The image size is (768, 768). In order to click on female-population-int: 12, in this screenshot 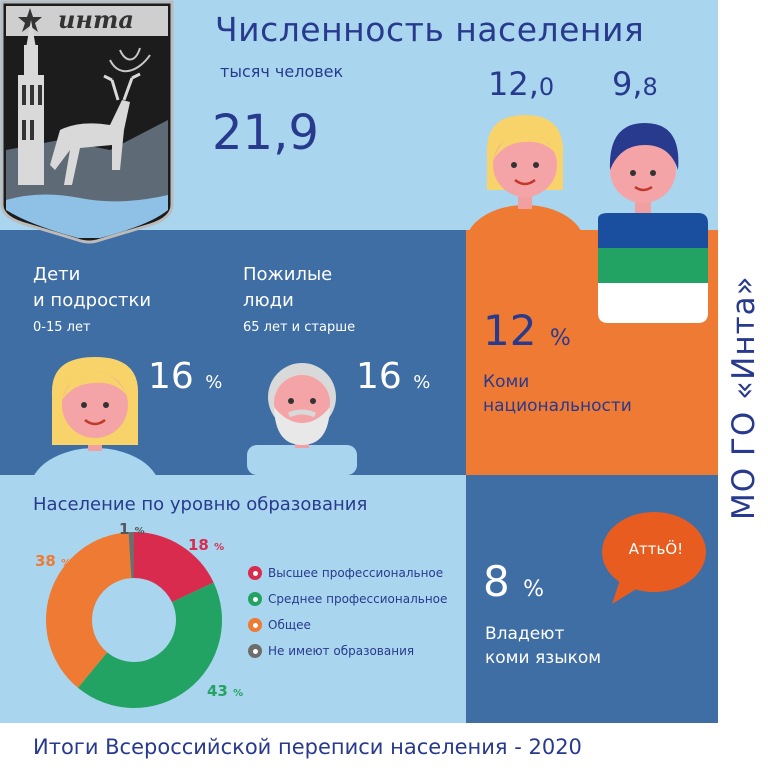, I will do `click(513, 84)`.